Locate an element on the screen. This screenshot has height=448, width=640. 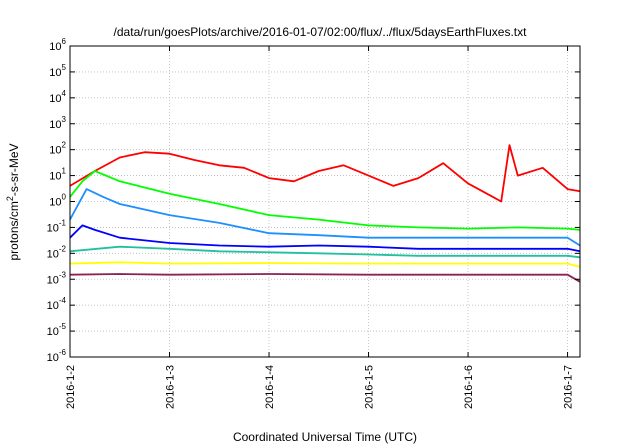
y-tick-label: 10⁴ is located at coordinates (57, 97).